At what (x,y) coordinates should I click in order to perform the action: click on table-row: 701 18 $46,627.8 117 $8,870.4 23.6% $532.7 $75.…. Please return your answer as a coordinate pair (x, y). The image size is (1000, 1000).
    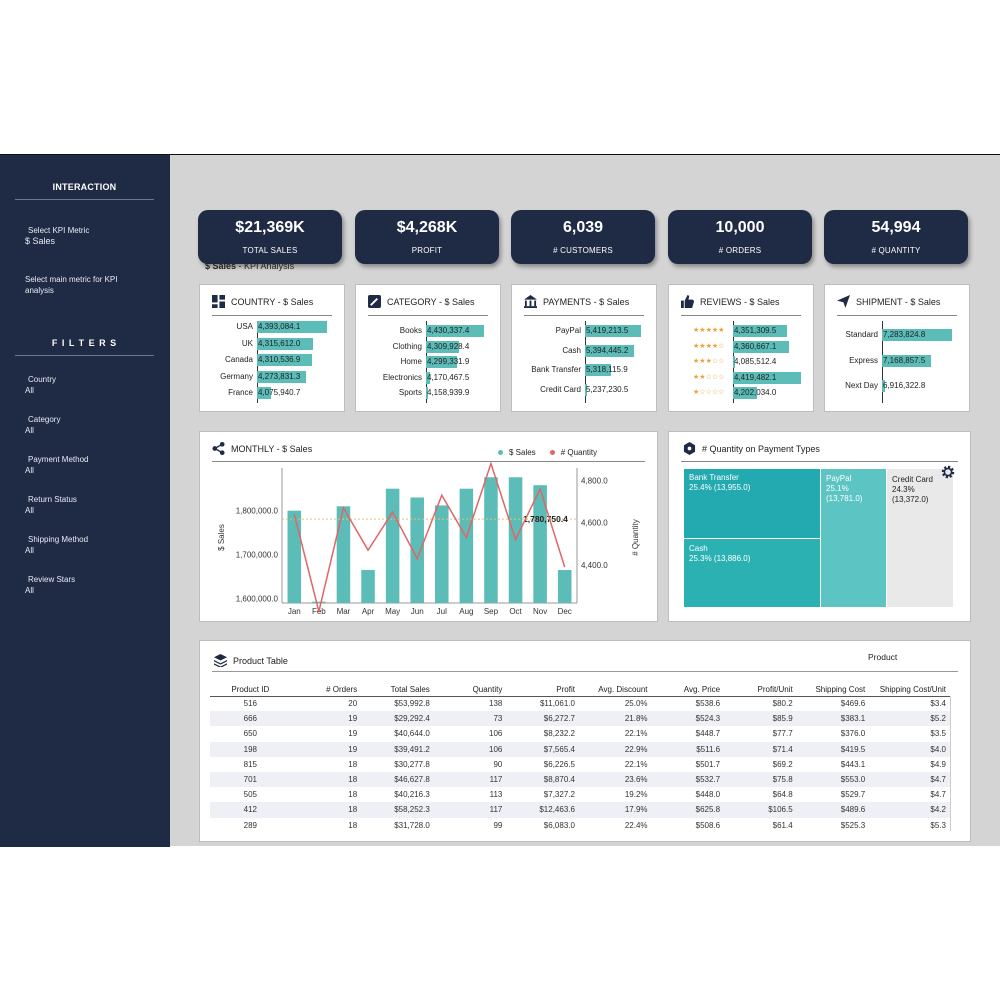
    Looking at the image, I should click on (580, 779).